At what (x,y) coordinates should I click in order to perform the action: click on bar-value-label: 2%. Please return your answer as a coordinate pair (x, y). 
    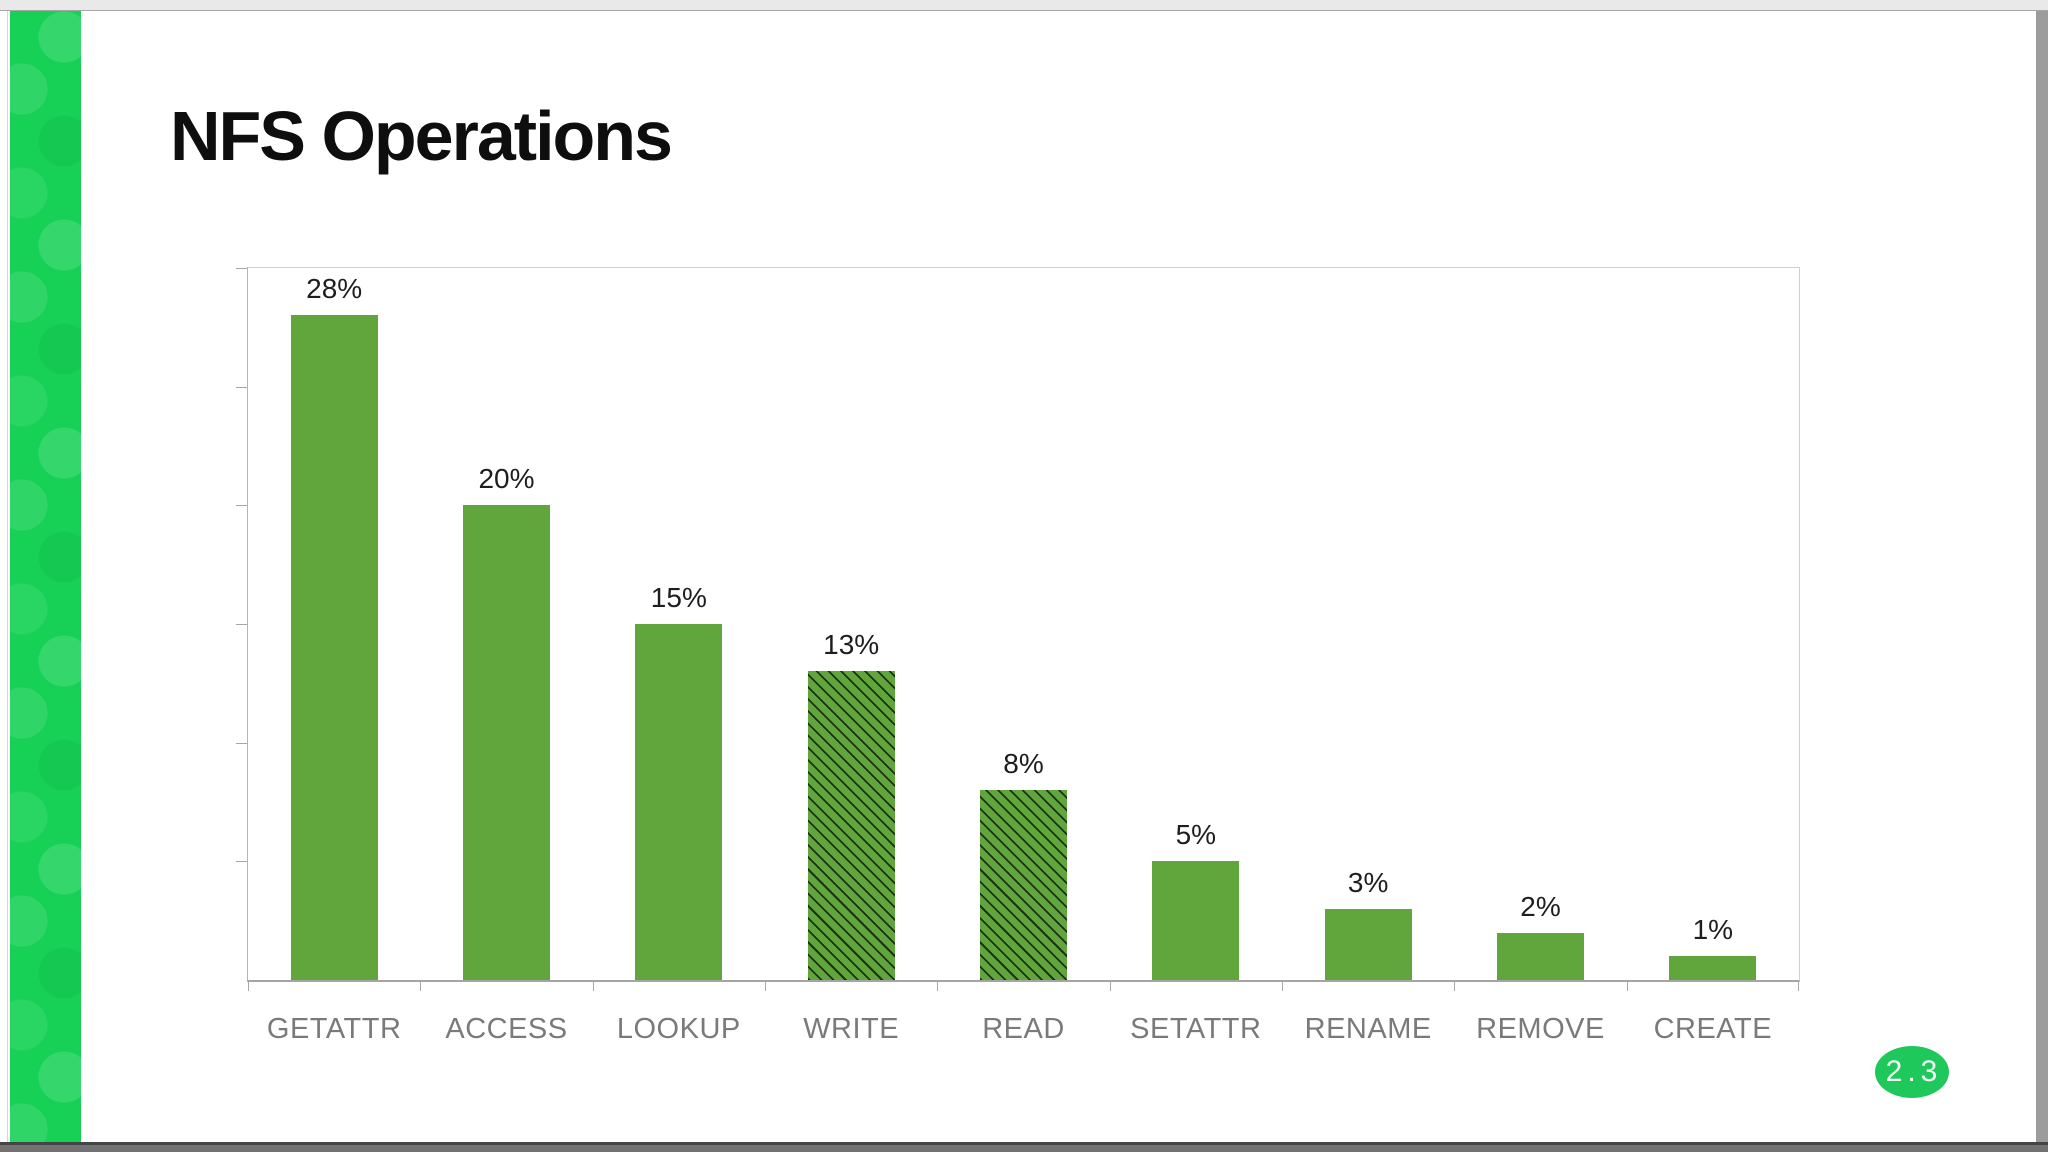
    Looking at the image, I should click on (1540, 906).